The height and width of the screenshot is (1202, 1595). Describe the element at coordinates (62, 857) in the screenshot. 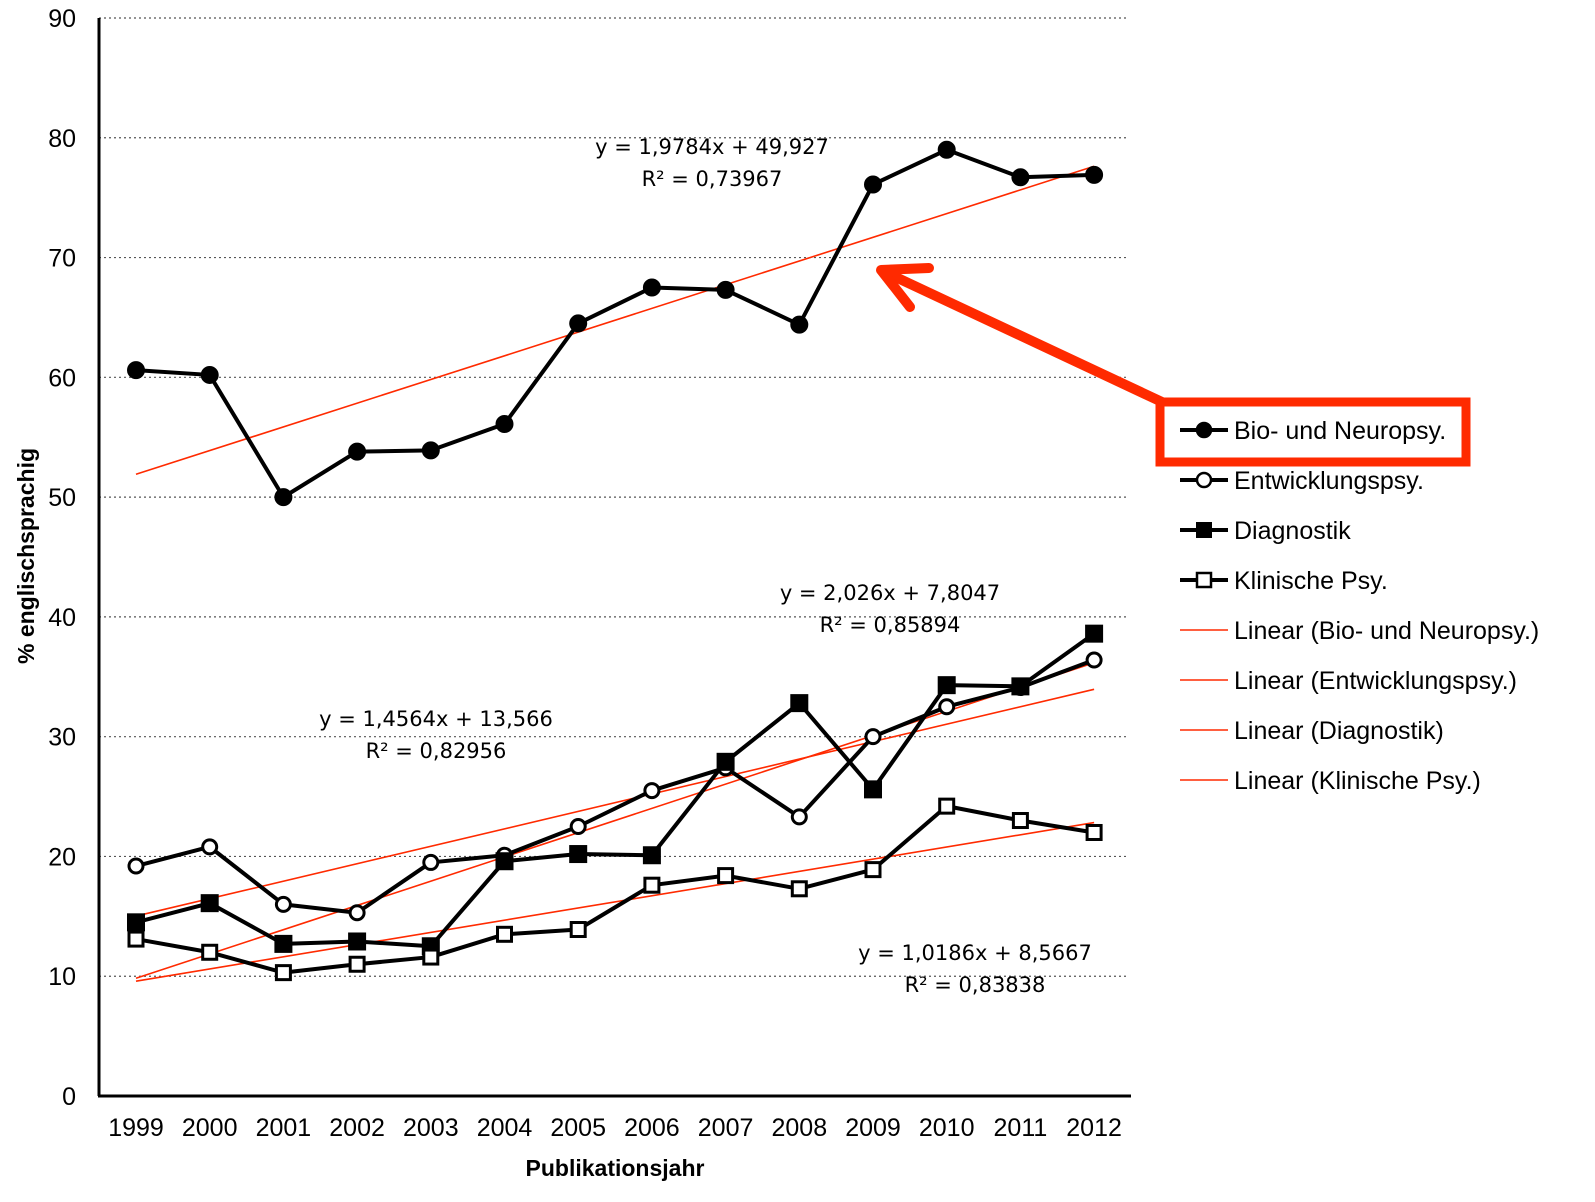

I see `y-tick-label: 20` at that location.